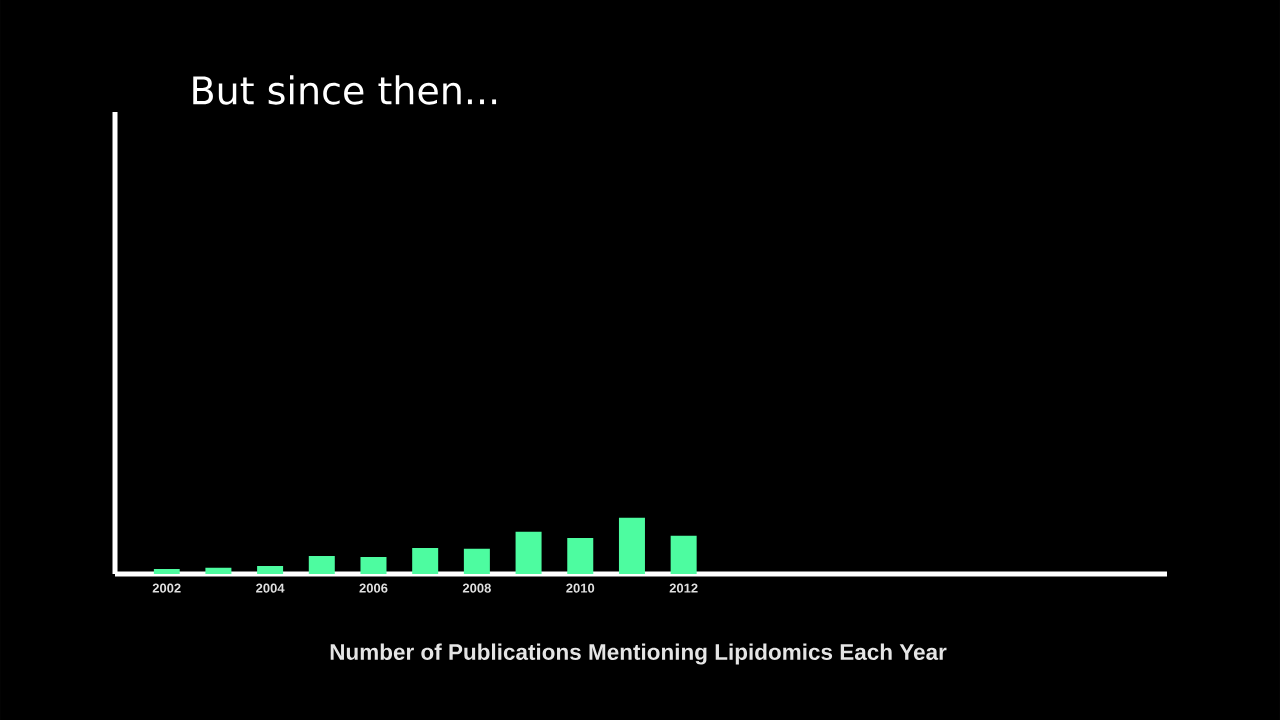  I want to click on x-tick-label: 2002, so click(166, 588).